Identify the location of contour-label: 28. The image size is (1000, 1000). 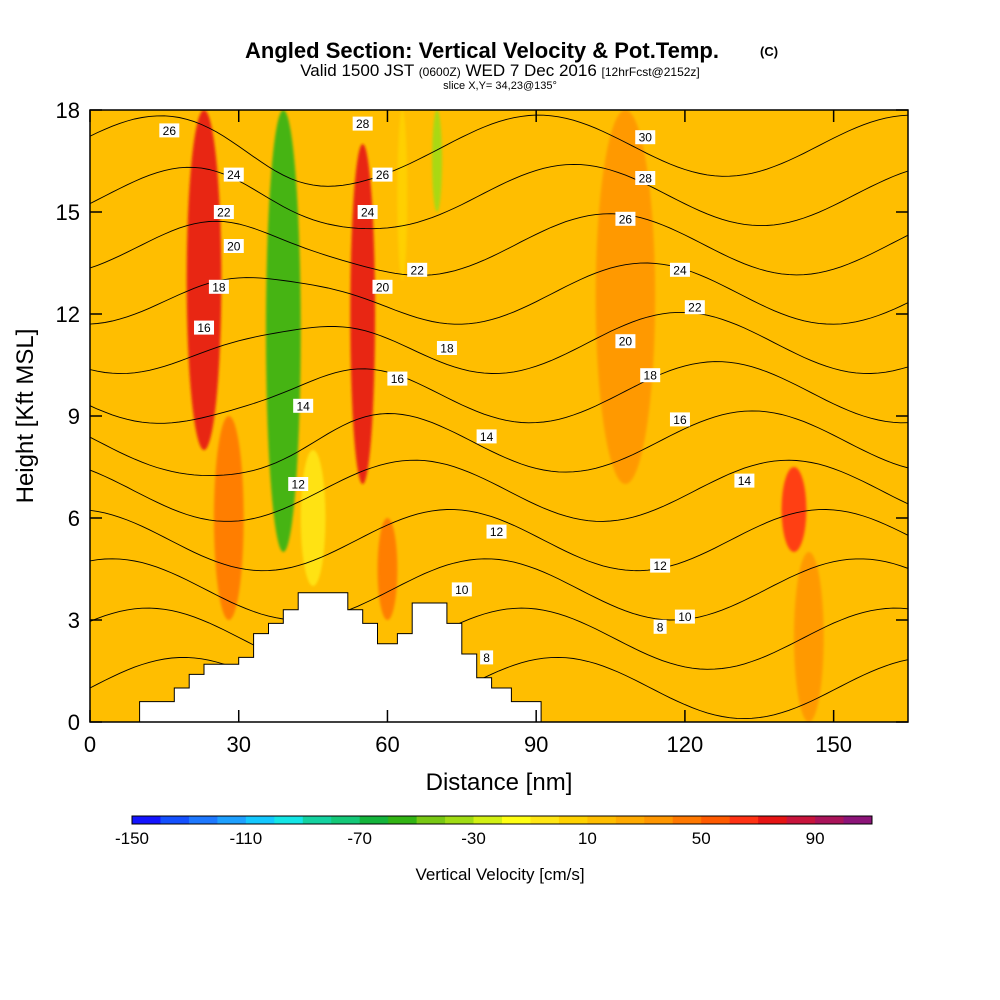
(362, 123).